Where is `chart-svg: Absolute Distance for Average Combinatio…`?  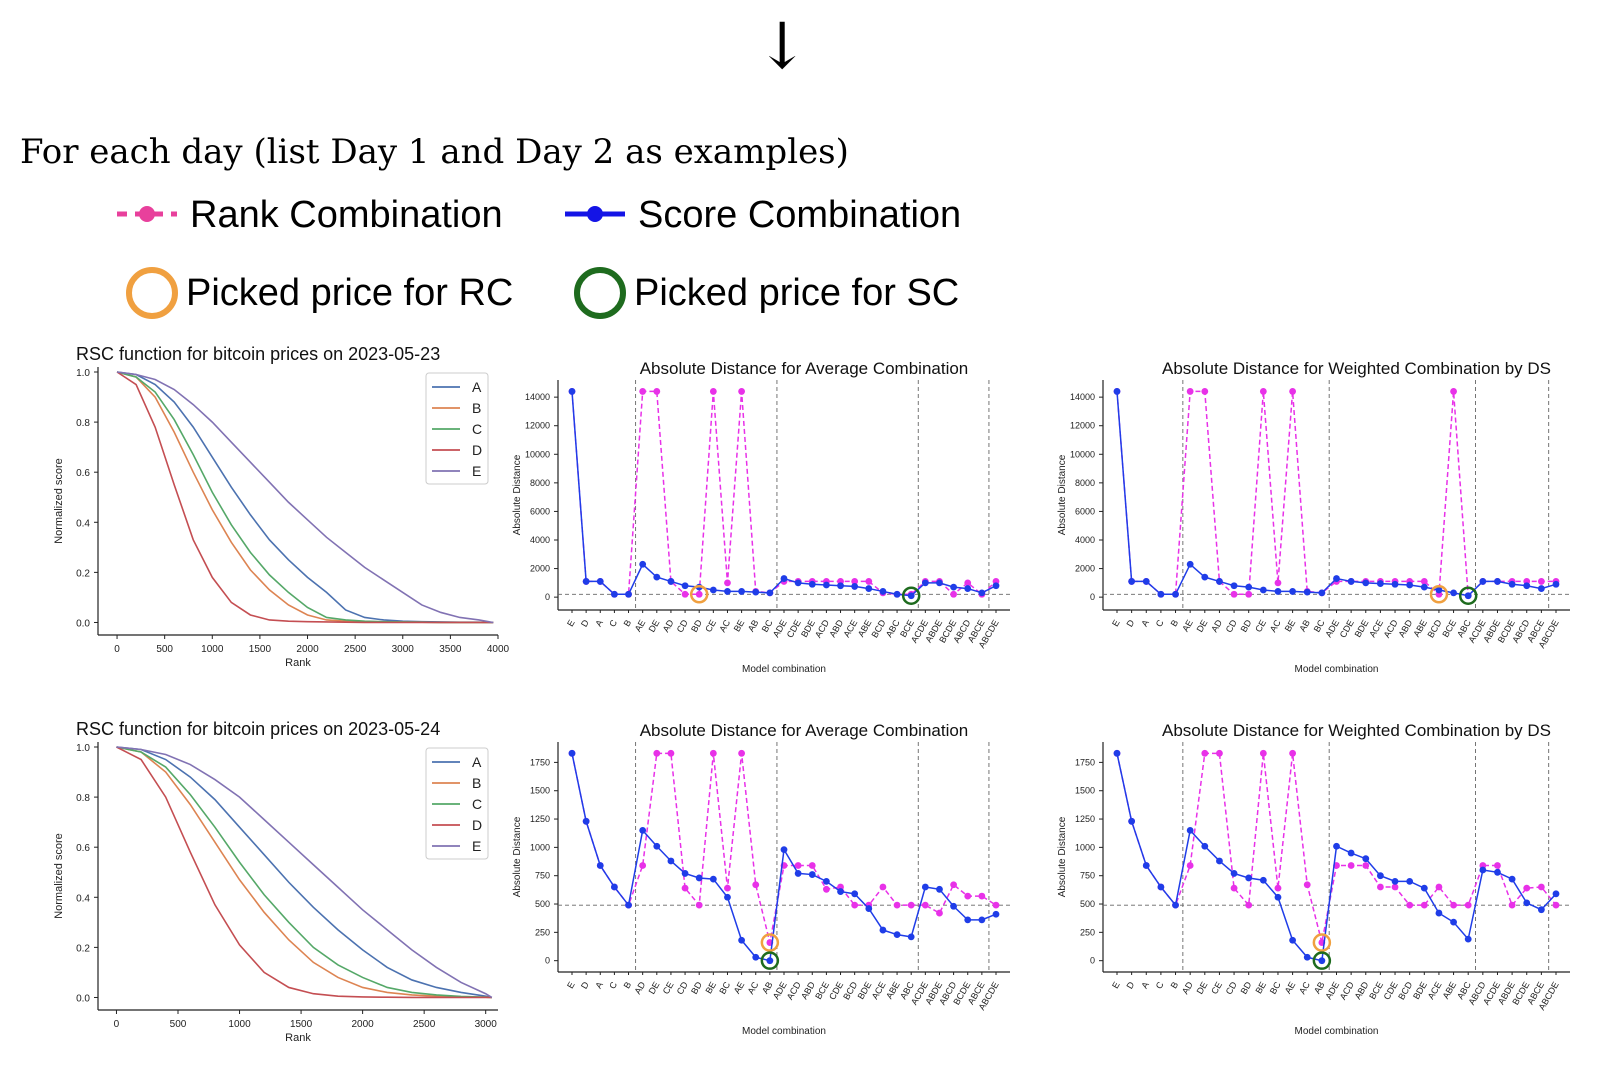 chart-svg: Absolute Distance for Average Combinatio… is located at coordinates (761, 879).